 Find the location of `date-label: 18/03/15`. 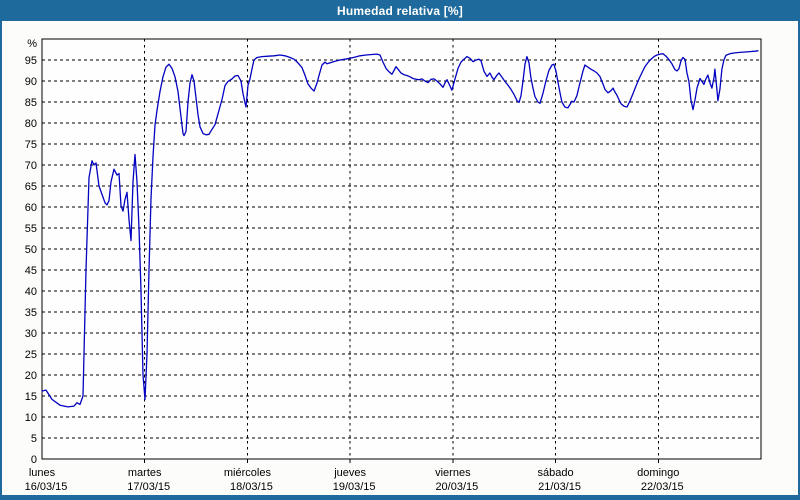

date-label: 18/03/15 is located at coordinates (251, 487).